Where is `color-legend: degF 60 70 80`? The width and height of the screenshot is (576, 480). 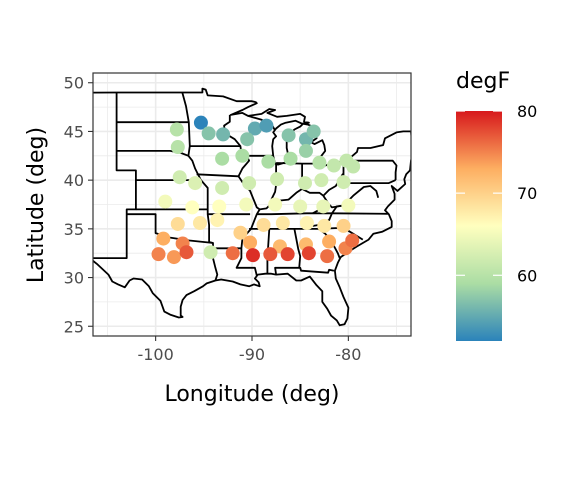
color-legend: degF 60 70 80 is located at coordinates (496, 205).